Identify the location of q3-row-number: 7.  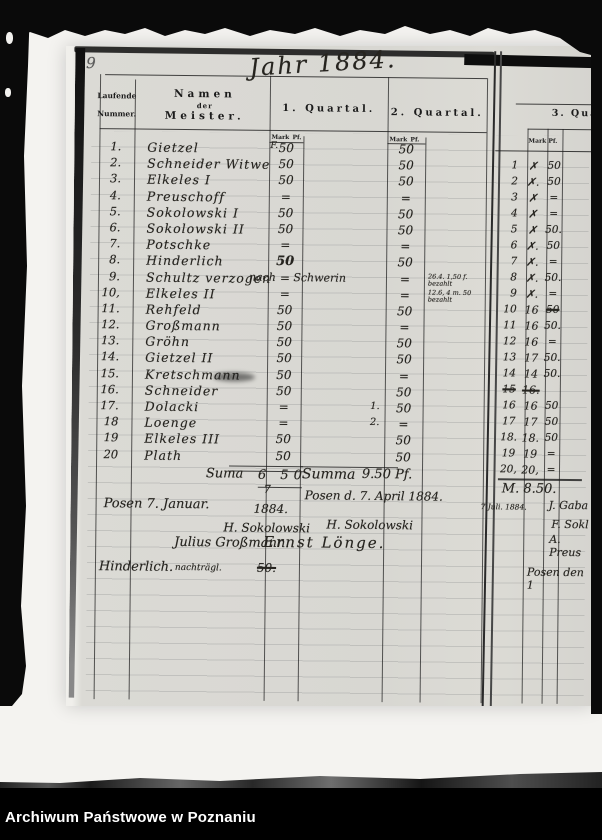
(514, 261).